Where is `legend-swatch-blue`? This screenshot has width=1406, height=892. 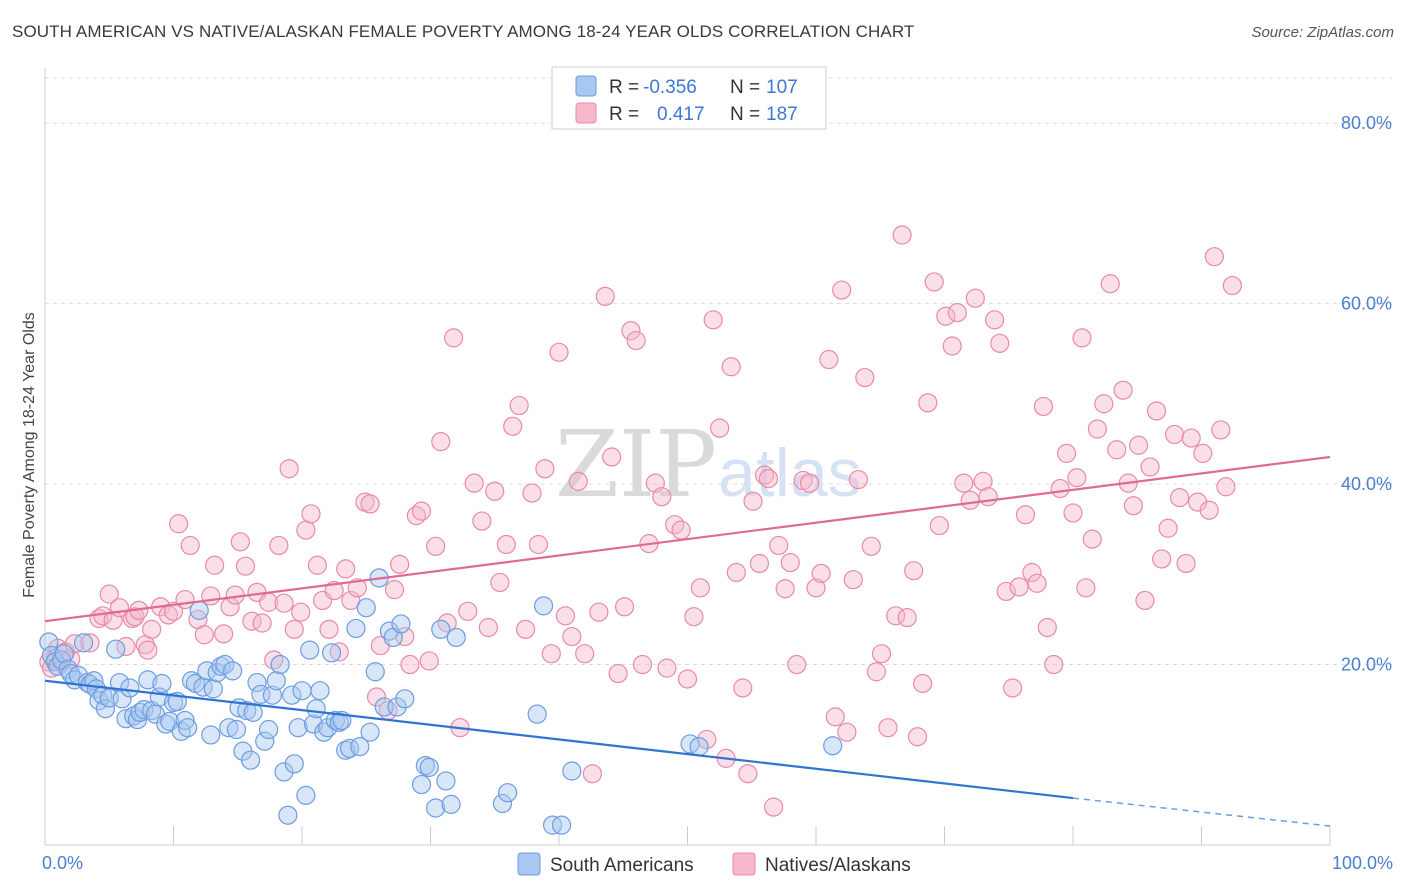 legend-swatch-blue is located at coordinates (586, 86).